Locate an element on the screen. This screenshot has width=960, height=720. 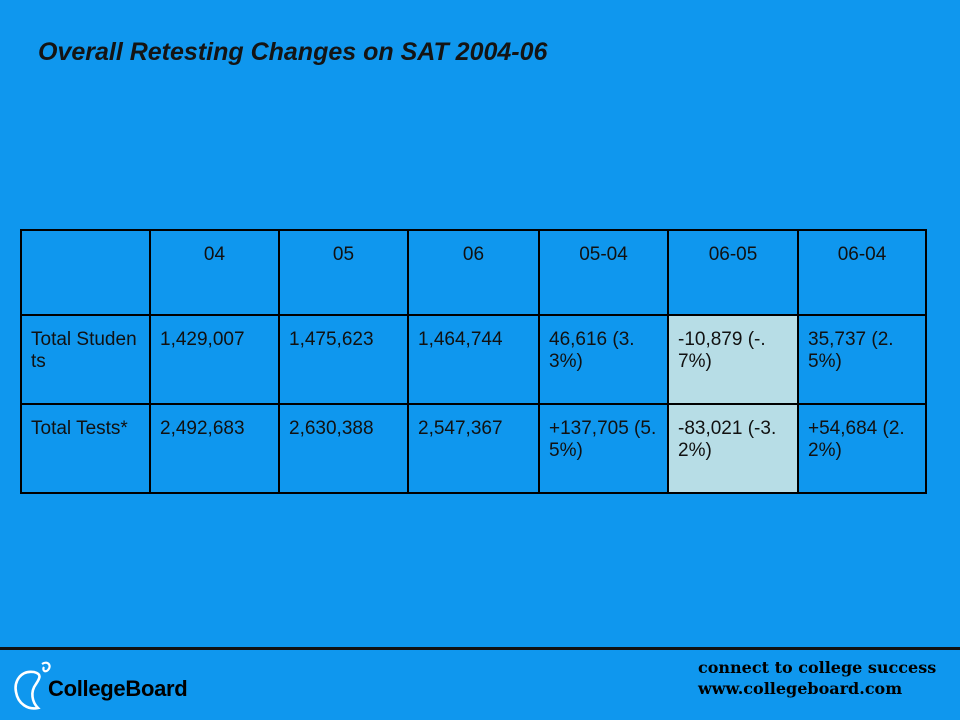
column-header: 05 is located at coordinates (343, 272).